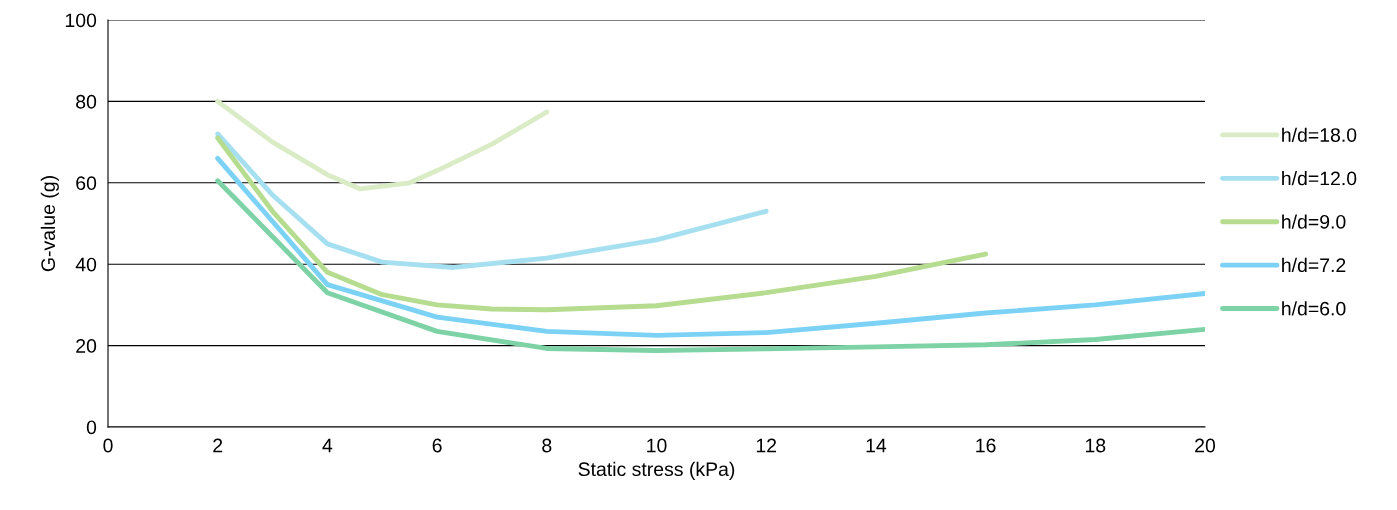 The width and height of the screenshot is (1397, 510). I want to click on x-tick-label: 4, so click(327, 445).